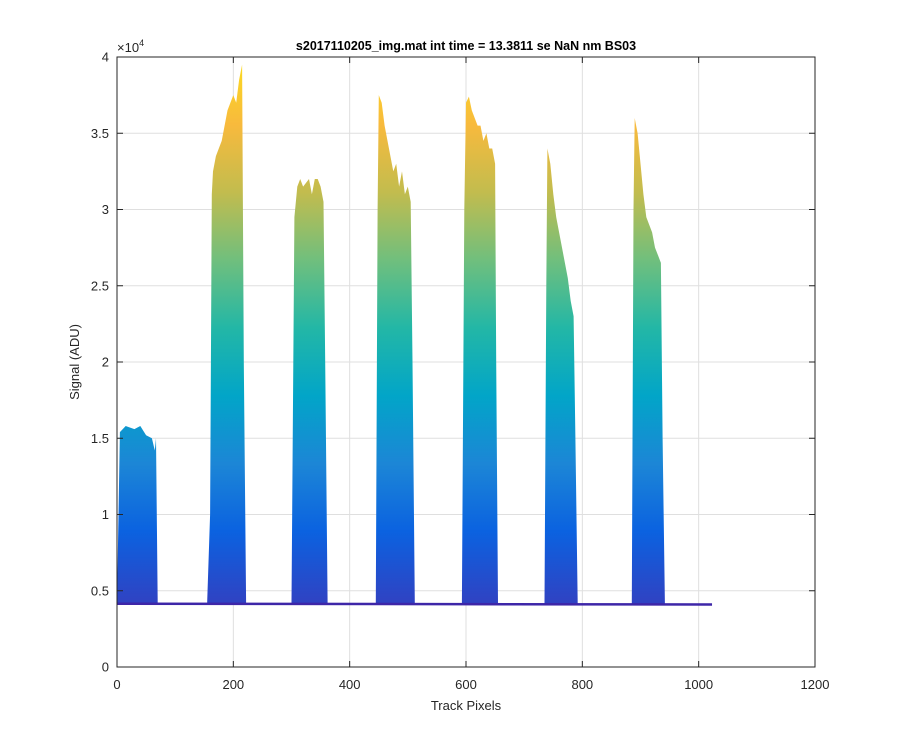  Describe the element at coordinates (100, 133) in the screenshot. I see `y-tick-label: 3.5` at that location.